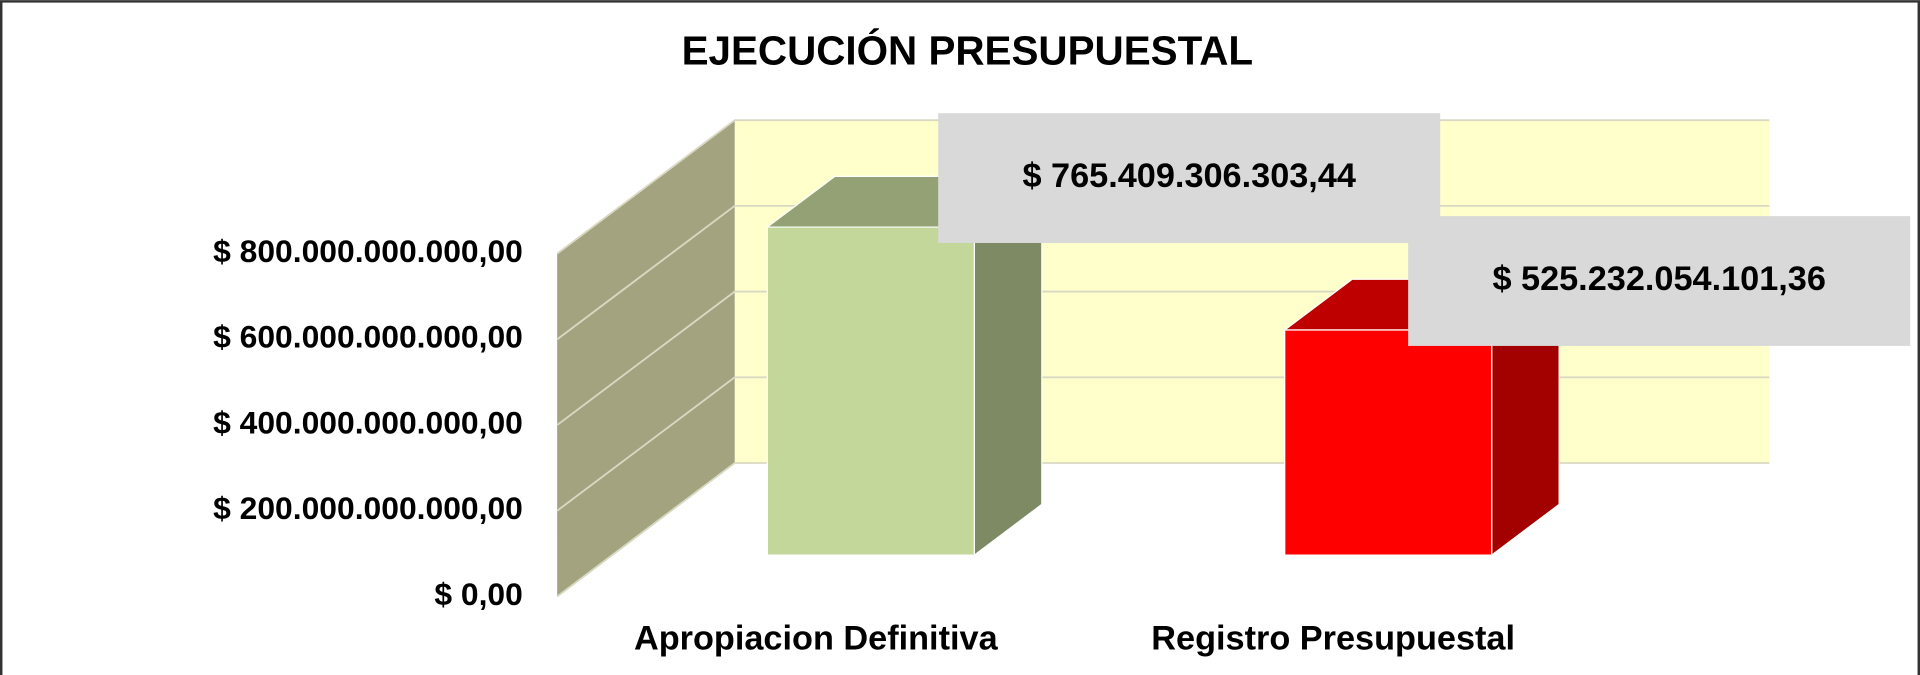 This screenshot has width=1920, height=675. What do you see at coordinates (816, 639) in the screenshot?
I see `x-tick-label: Apropiacion Definitiva` at bounding box center [816, 639].